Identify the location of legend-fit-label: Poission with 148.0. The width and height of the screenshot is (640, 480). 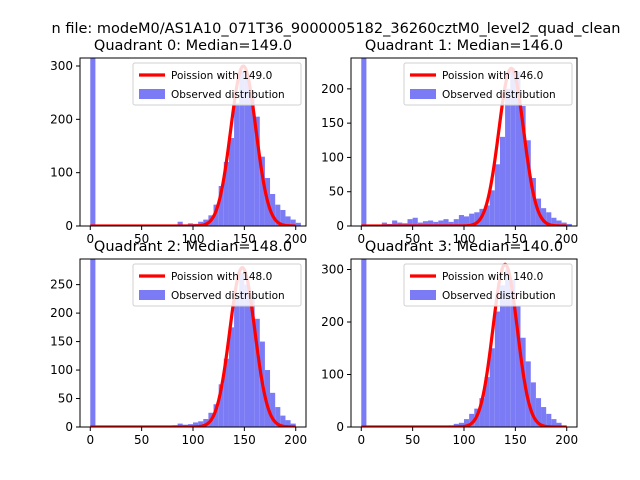
(221, 277).